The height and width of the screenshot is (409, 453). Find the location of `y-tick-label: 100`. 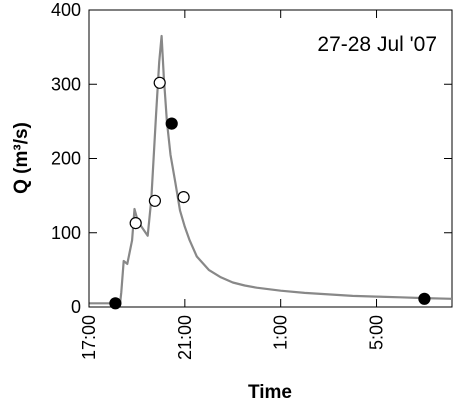

y-tick-label: 100 is located at coordinates (66, 233).